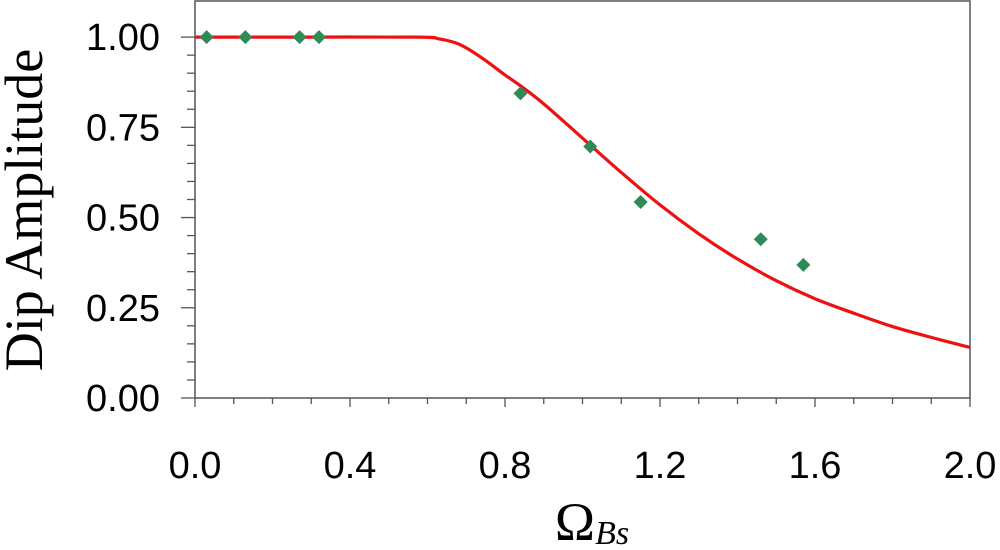  What do you see at coordinates (660, 466) in the screenshot?
I see `x-tick-label: 1.2` at bounding box center [660, 466].